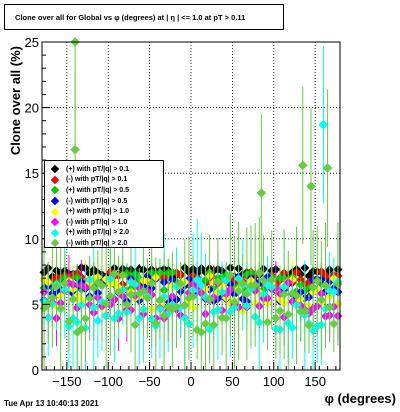 The height and width of the screenshot is (412, 400). I want to click on y-axis-label: Clone over all (%), so click(15, 100).